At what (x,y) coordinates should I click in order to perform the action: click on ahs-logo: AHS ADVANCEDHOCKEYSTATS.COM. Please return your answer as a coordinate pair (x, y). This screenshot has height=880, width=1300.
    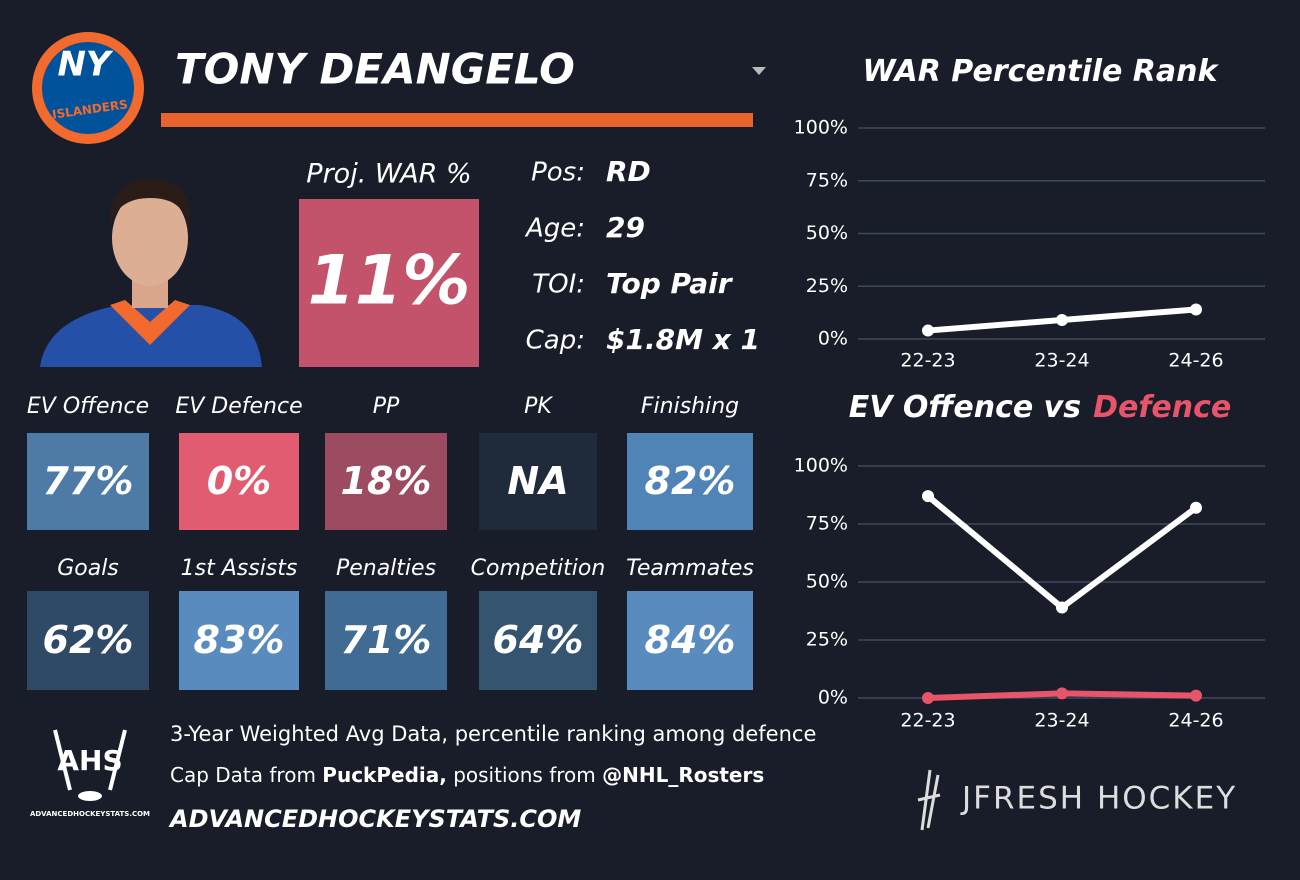
    Looking at the image, I should click on (90, 773).